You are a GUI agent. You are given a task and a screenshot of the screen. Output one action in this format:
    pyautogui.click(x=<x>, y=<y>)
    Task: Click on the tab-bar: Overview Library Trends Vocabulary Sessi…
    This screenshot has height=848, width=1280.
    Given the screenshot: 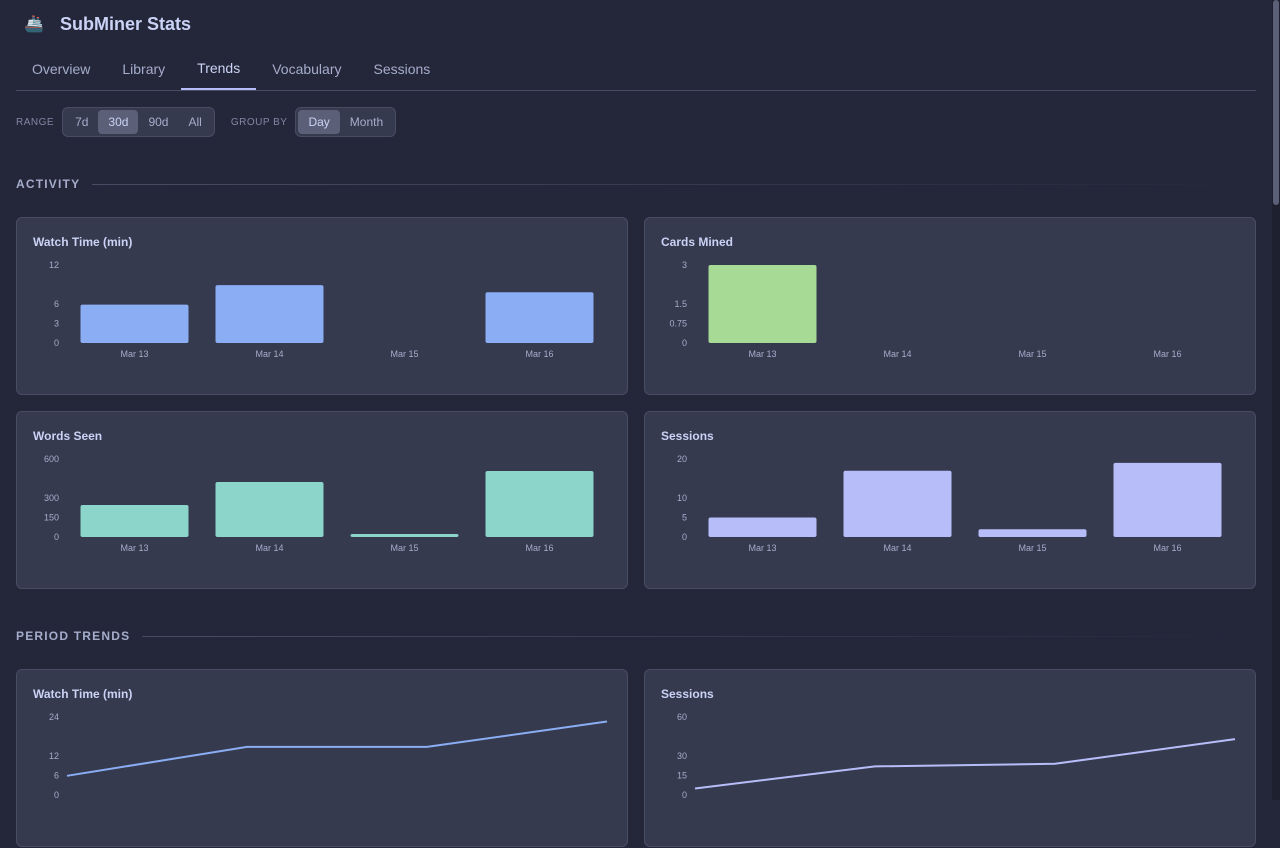 What is the action you would take?
    pyautogui.click(x=636, y=70)
    